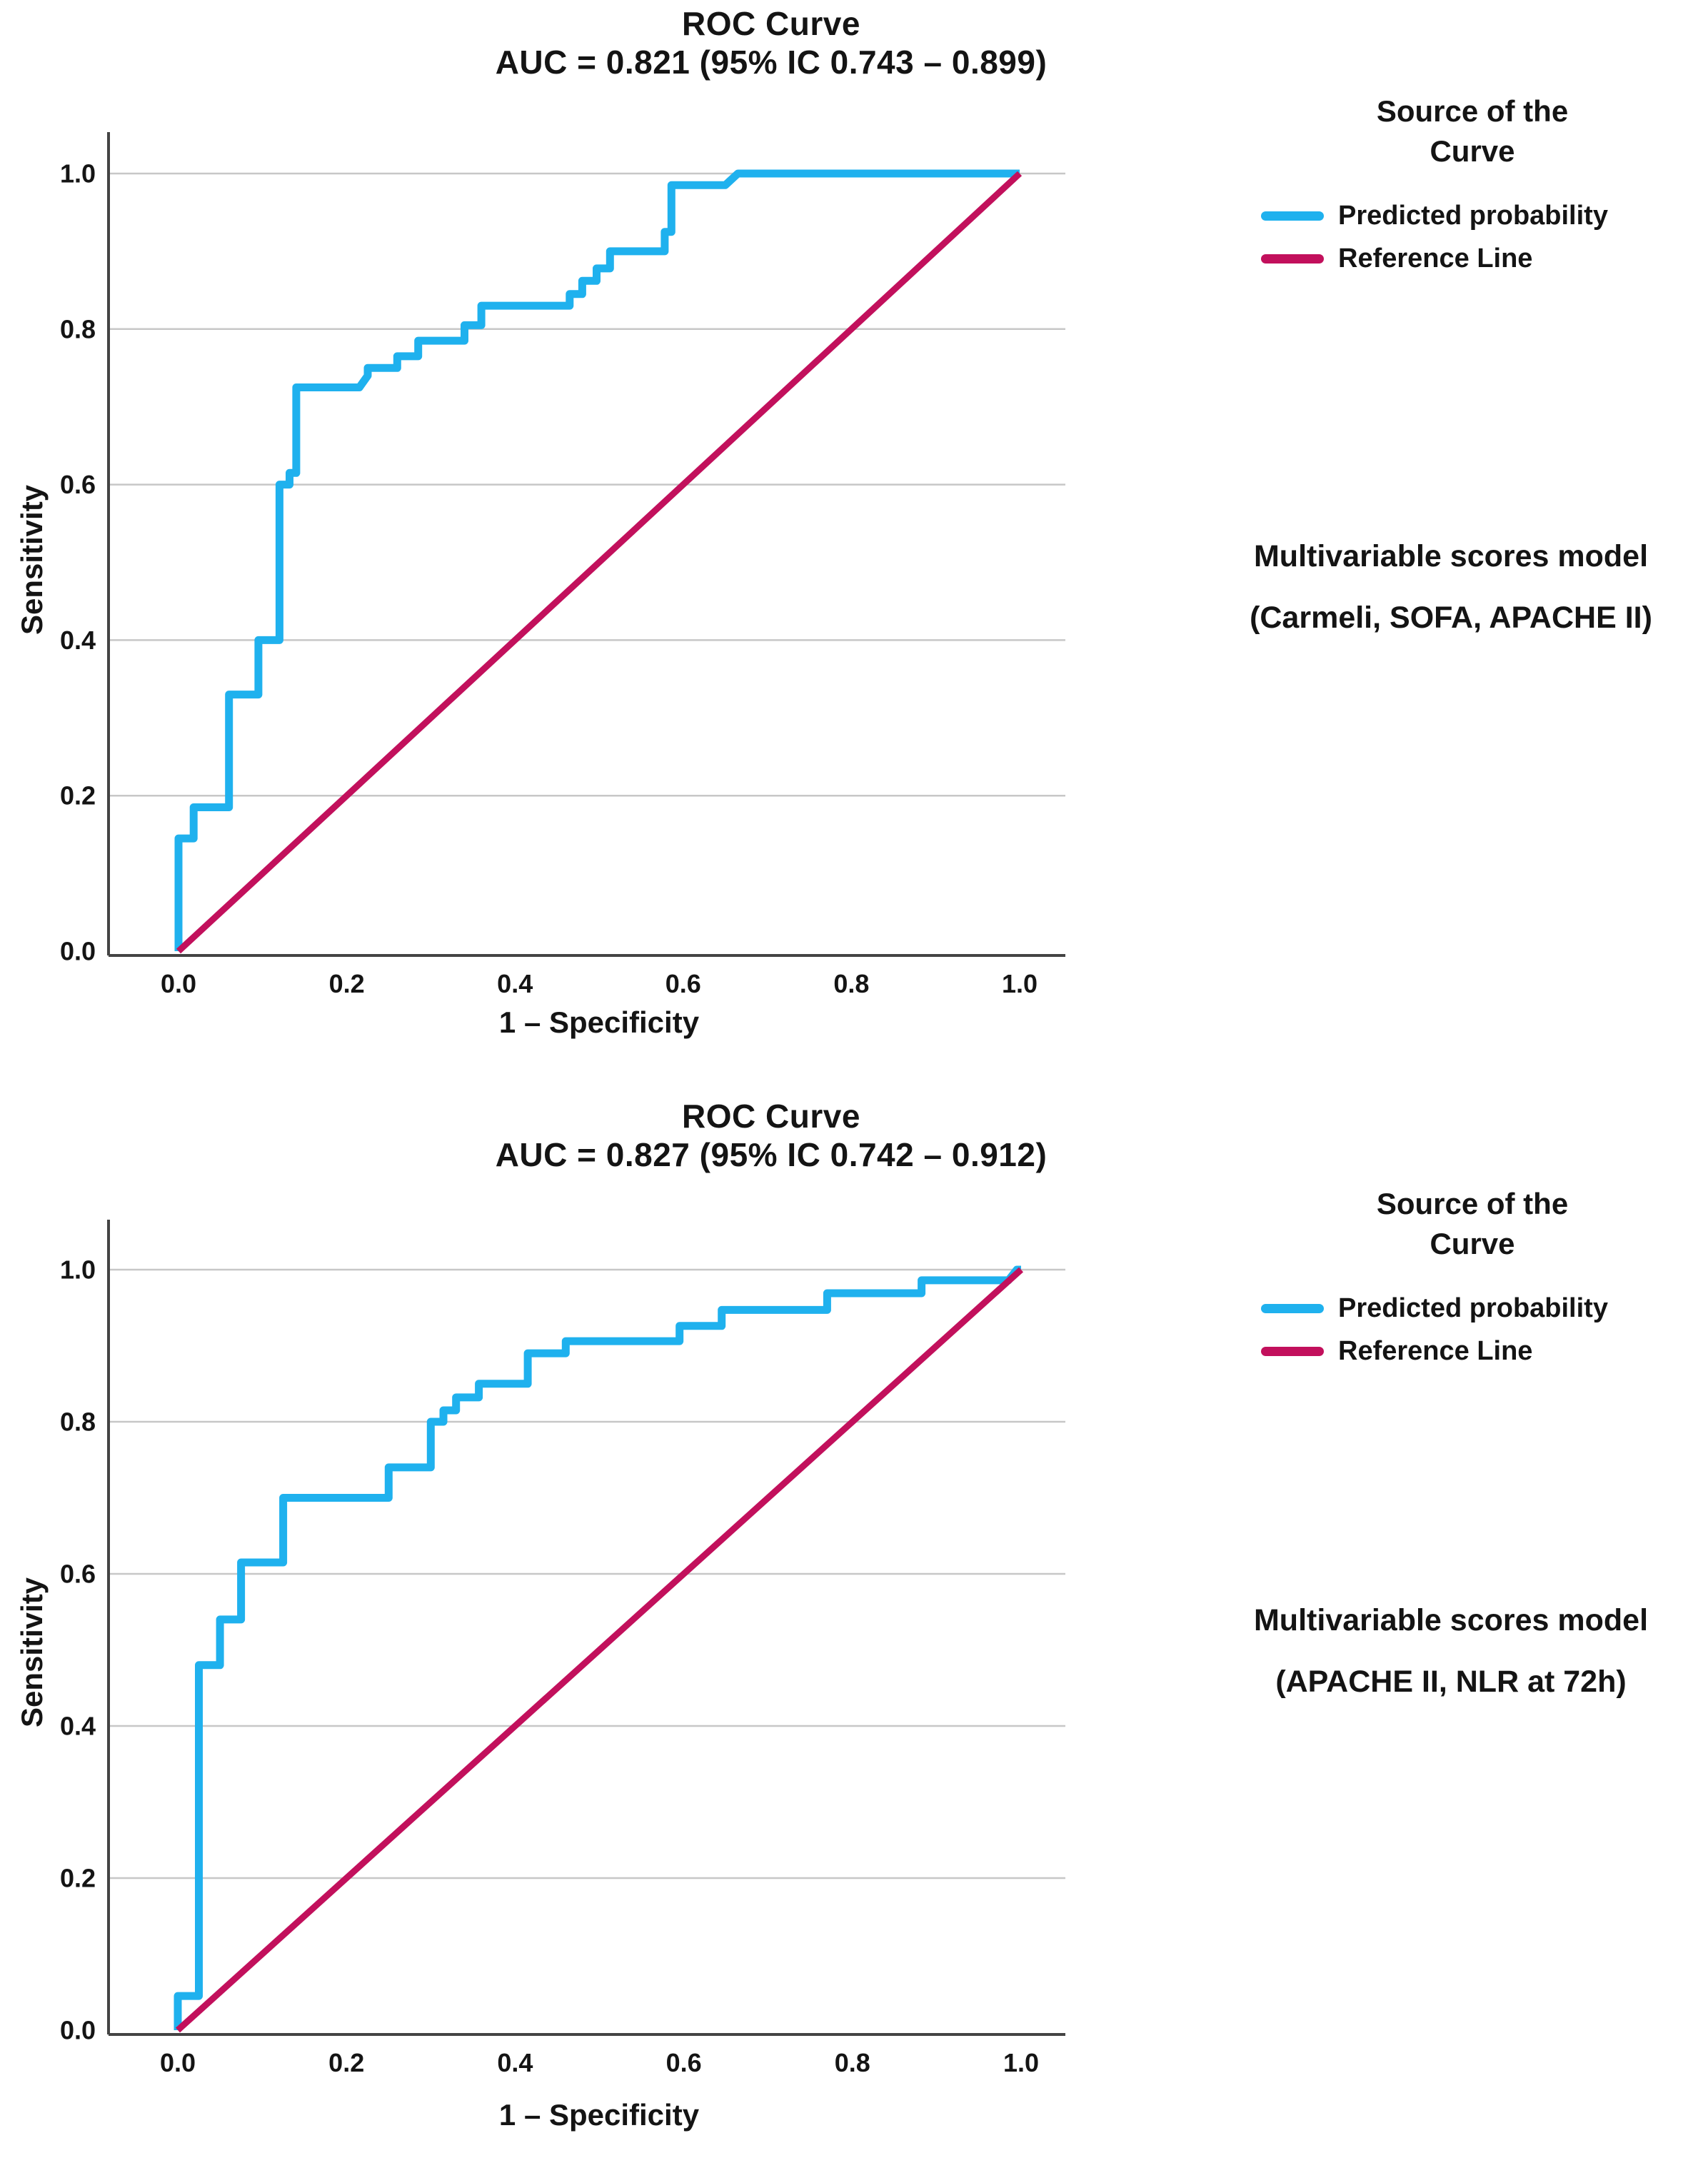  What do you see at coordinates (1451, 618) in the screenshot?
I see `model-annotation-line: (Carmeli, SOFA, APACHE II)` at bounding box center [1451, 618].